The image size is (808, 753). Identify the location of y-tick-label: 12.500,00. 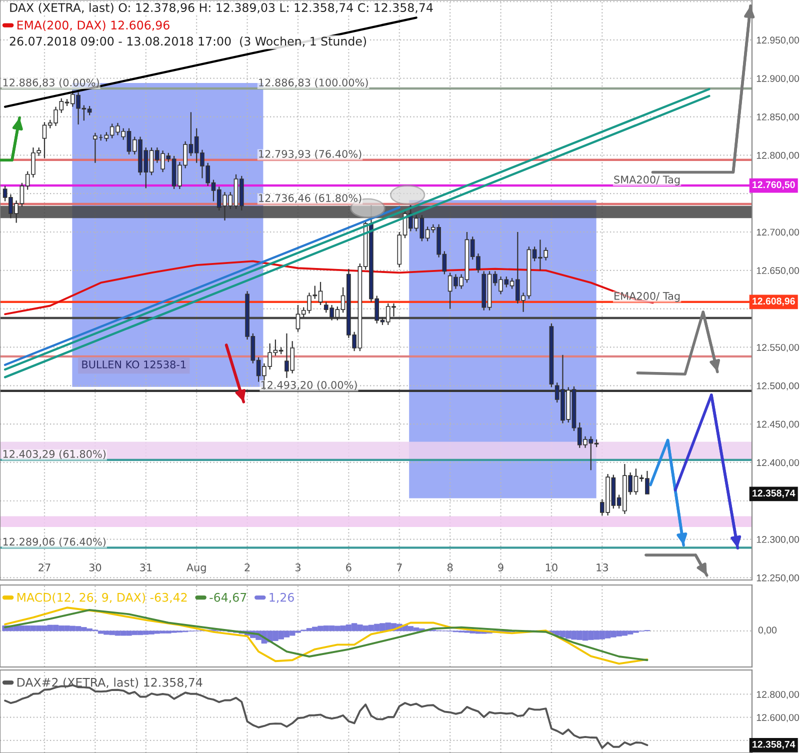
(778, 386).